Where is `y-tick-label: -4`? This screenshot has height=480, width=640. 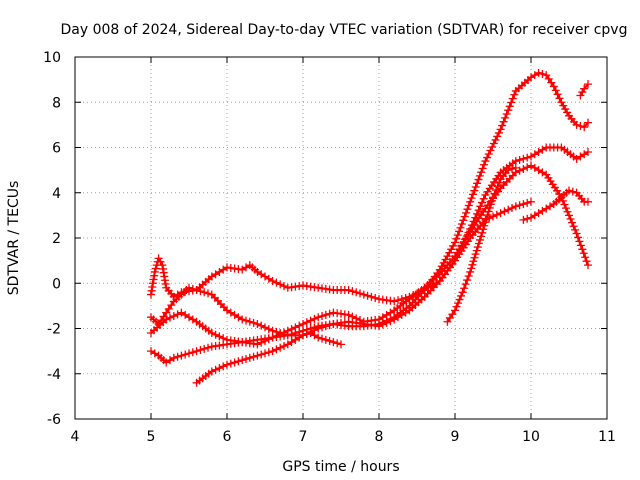
y-tick-label: -4 is located at coordinates (54, 375).